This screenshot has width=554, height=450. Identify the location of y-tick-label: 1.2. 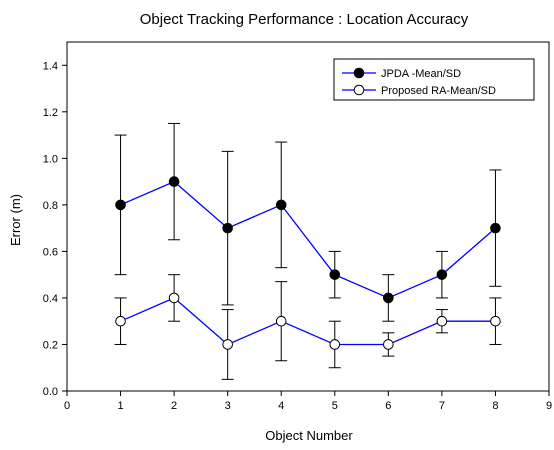
(50, 113).